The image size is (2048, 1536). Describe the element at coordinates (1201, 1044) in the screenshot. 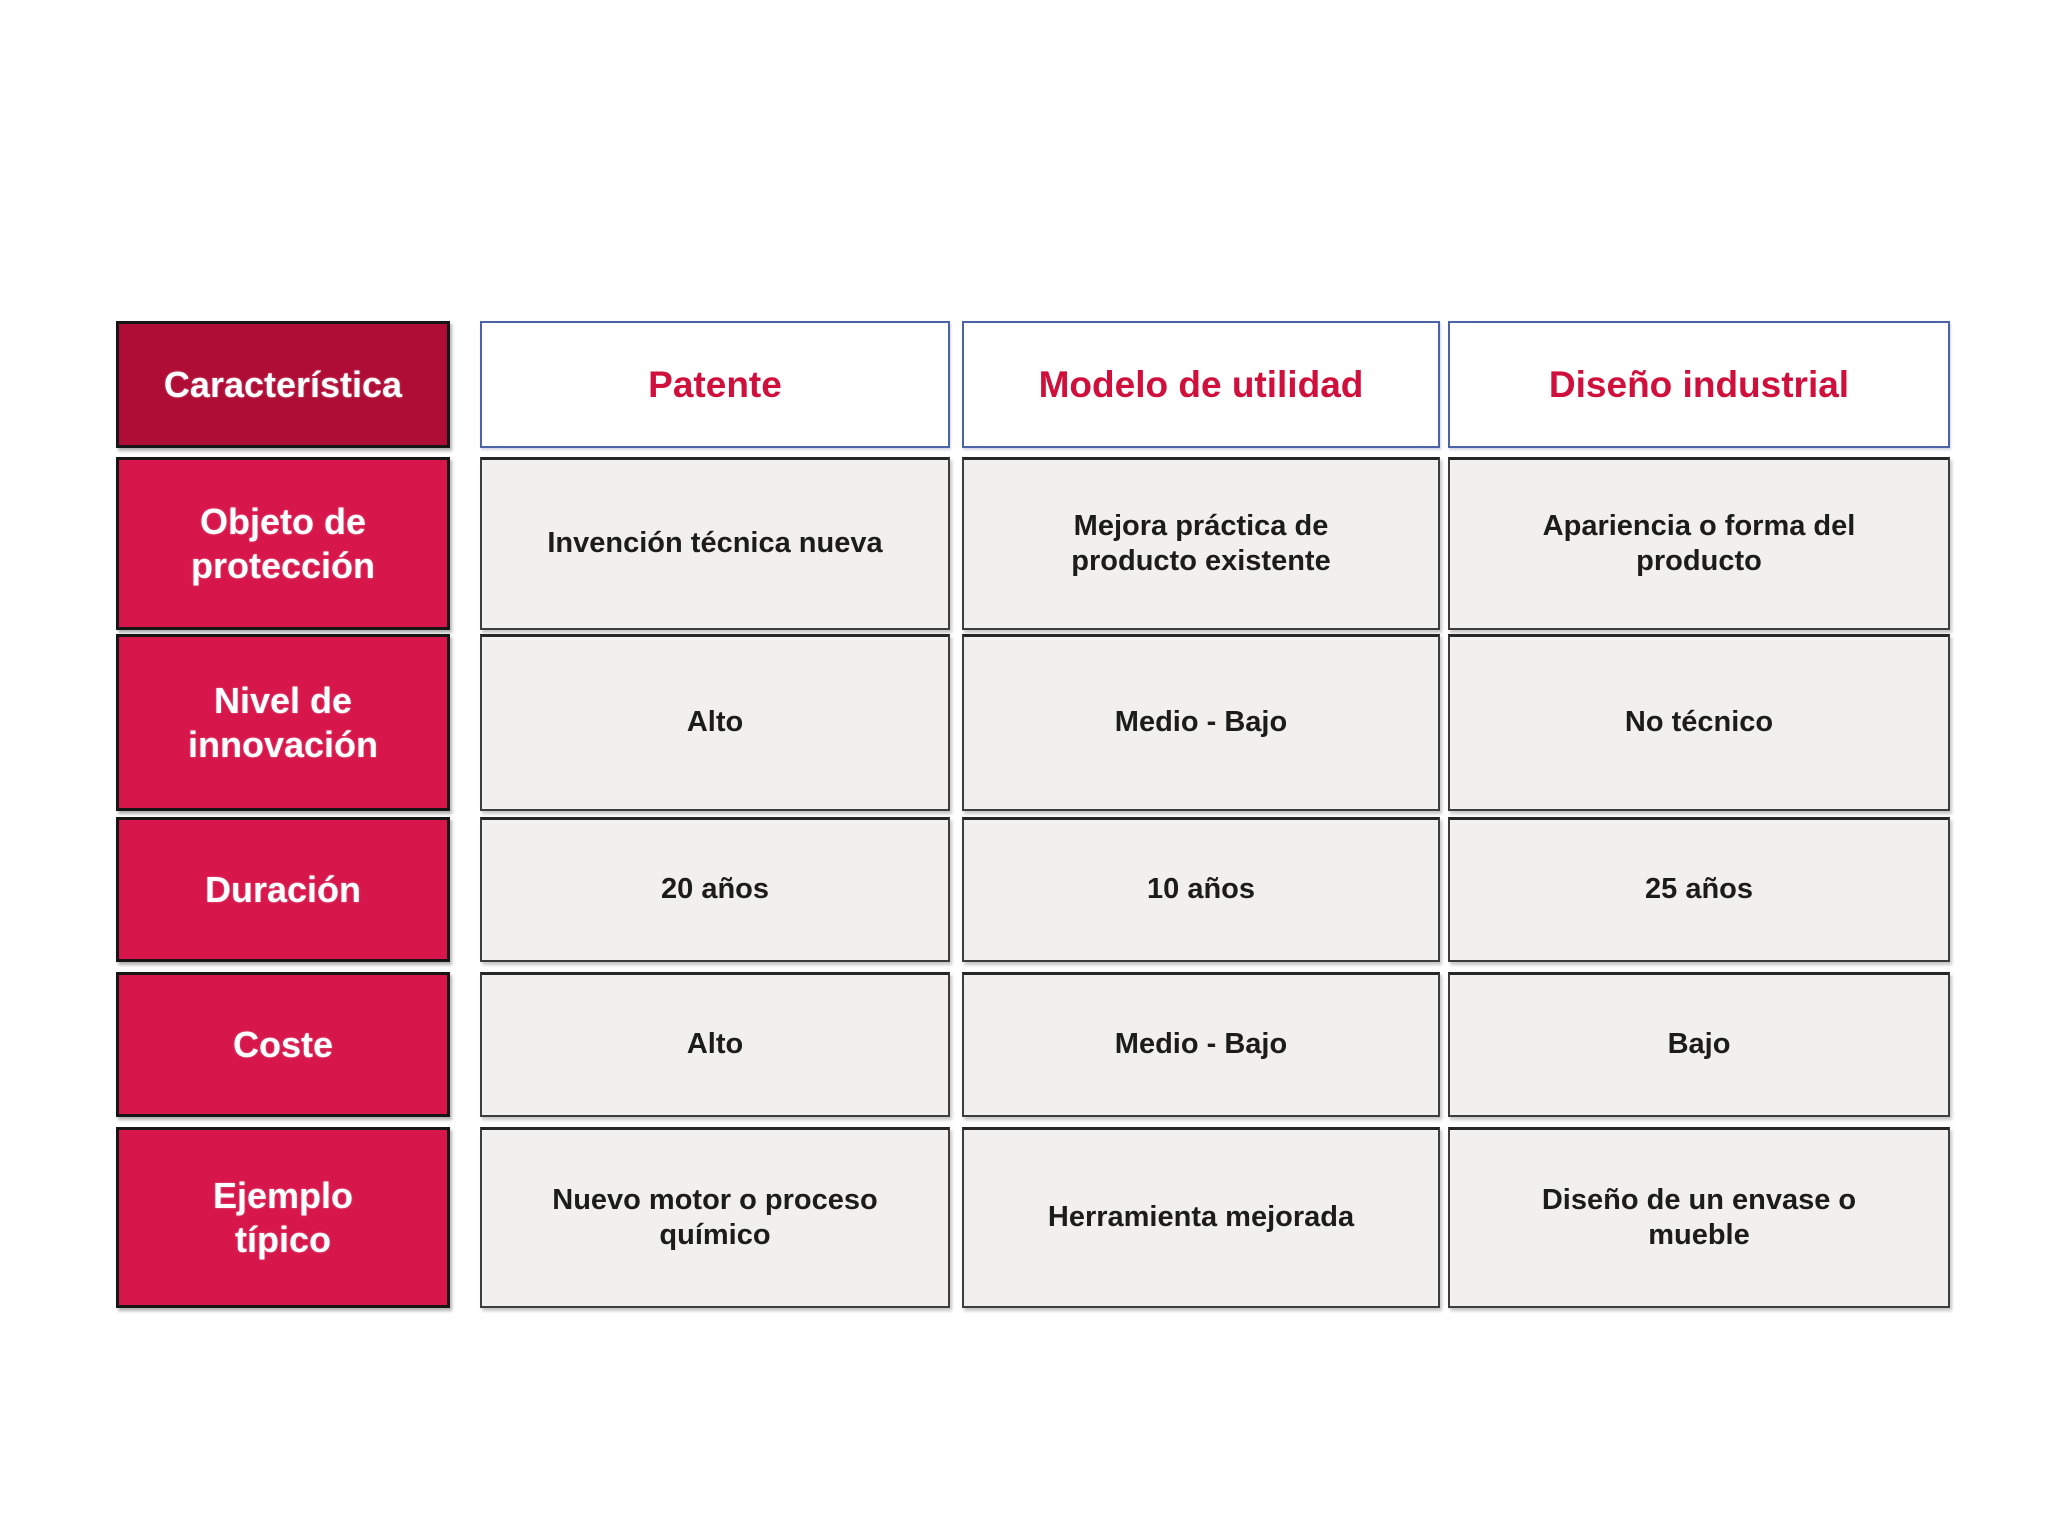

I see `cell-coste-modelo: Medio - Bajo` at that location.